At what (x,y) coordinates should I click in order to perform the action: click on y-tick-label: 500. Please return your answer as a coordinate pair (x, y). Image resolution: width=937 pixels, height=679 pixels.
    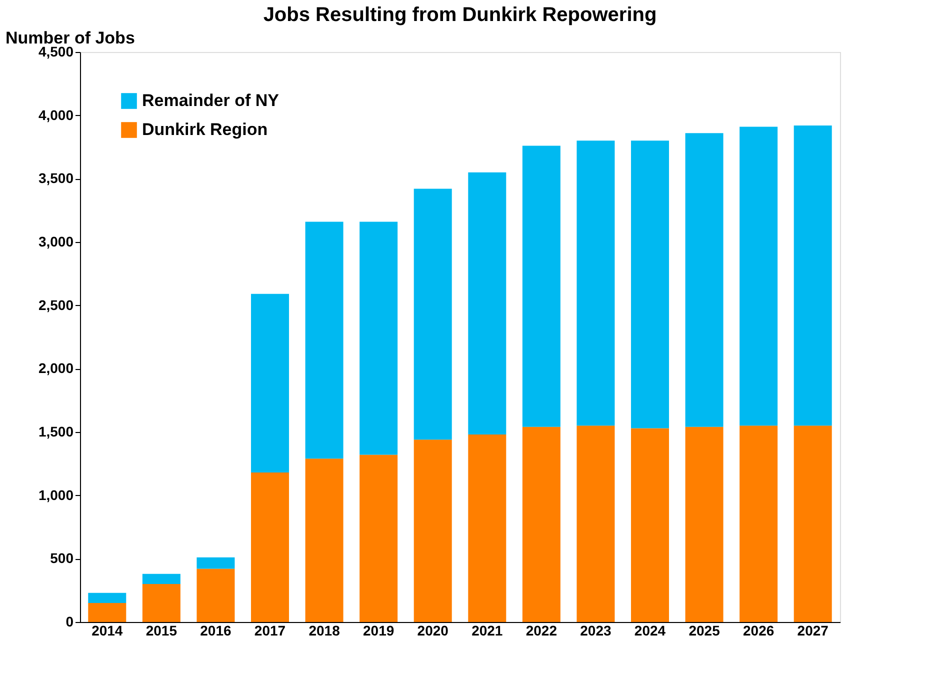
    Looking at the image, I should click on (62, 558).